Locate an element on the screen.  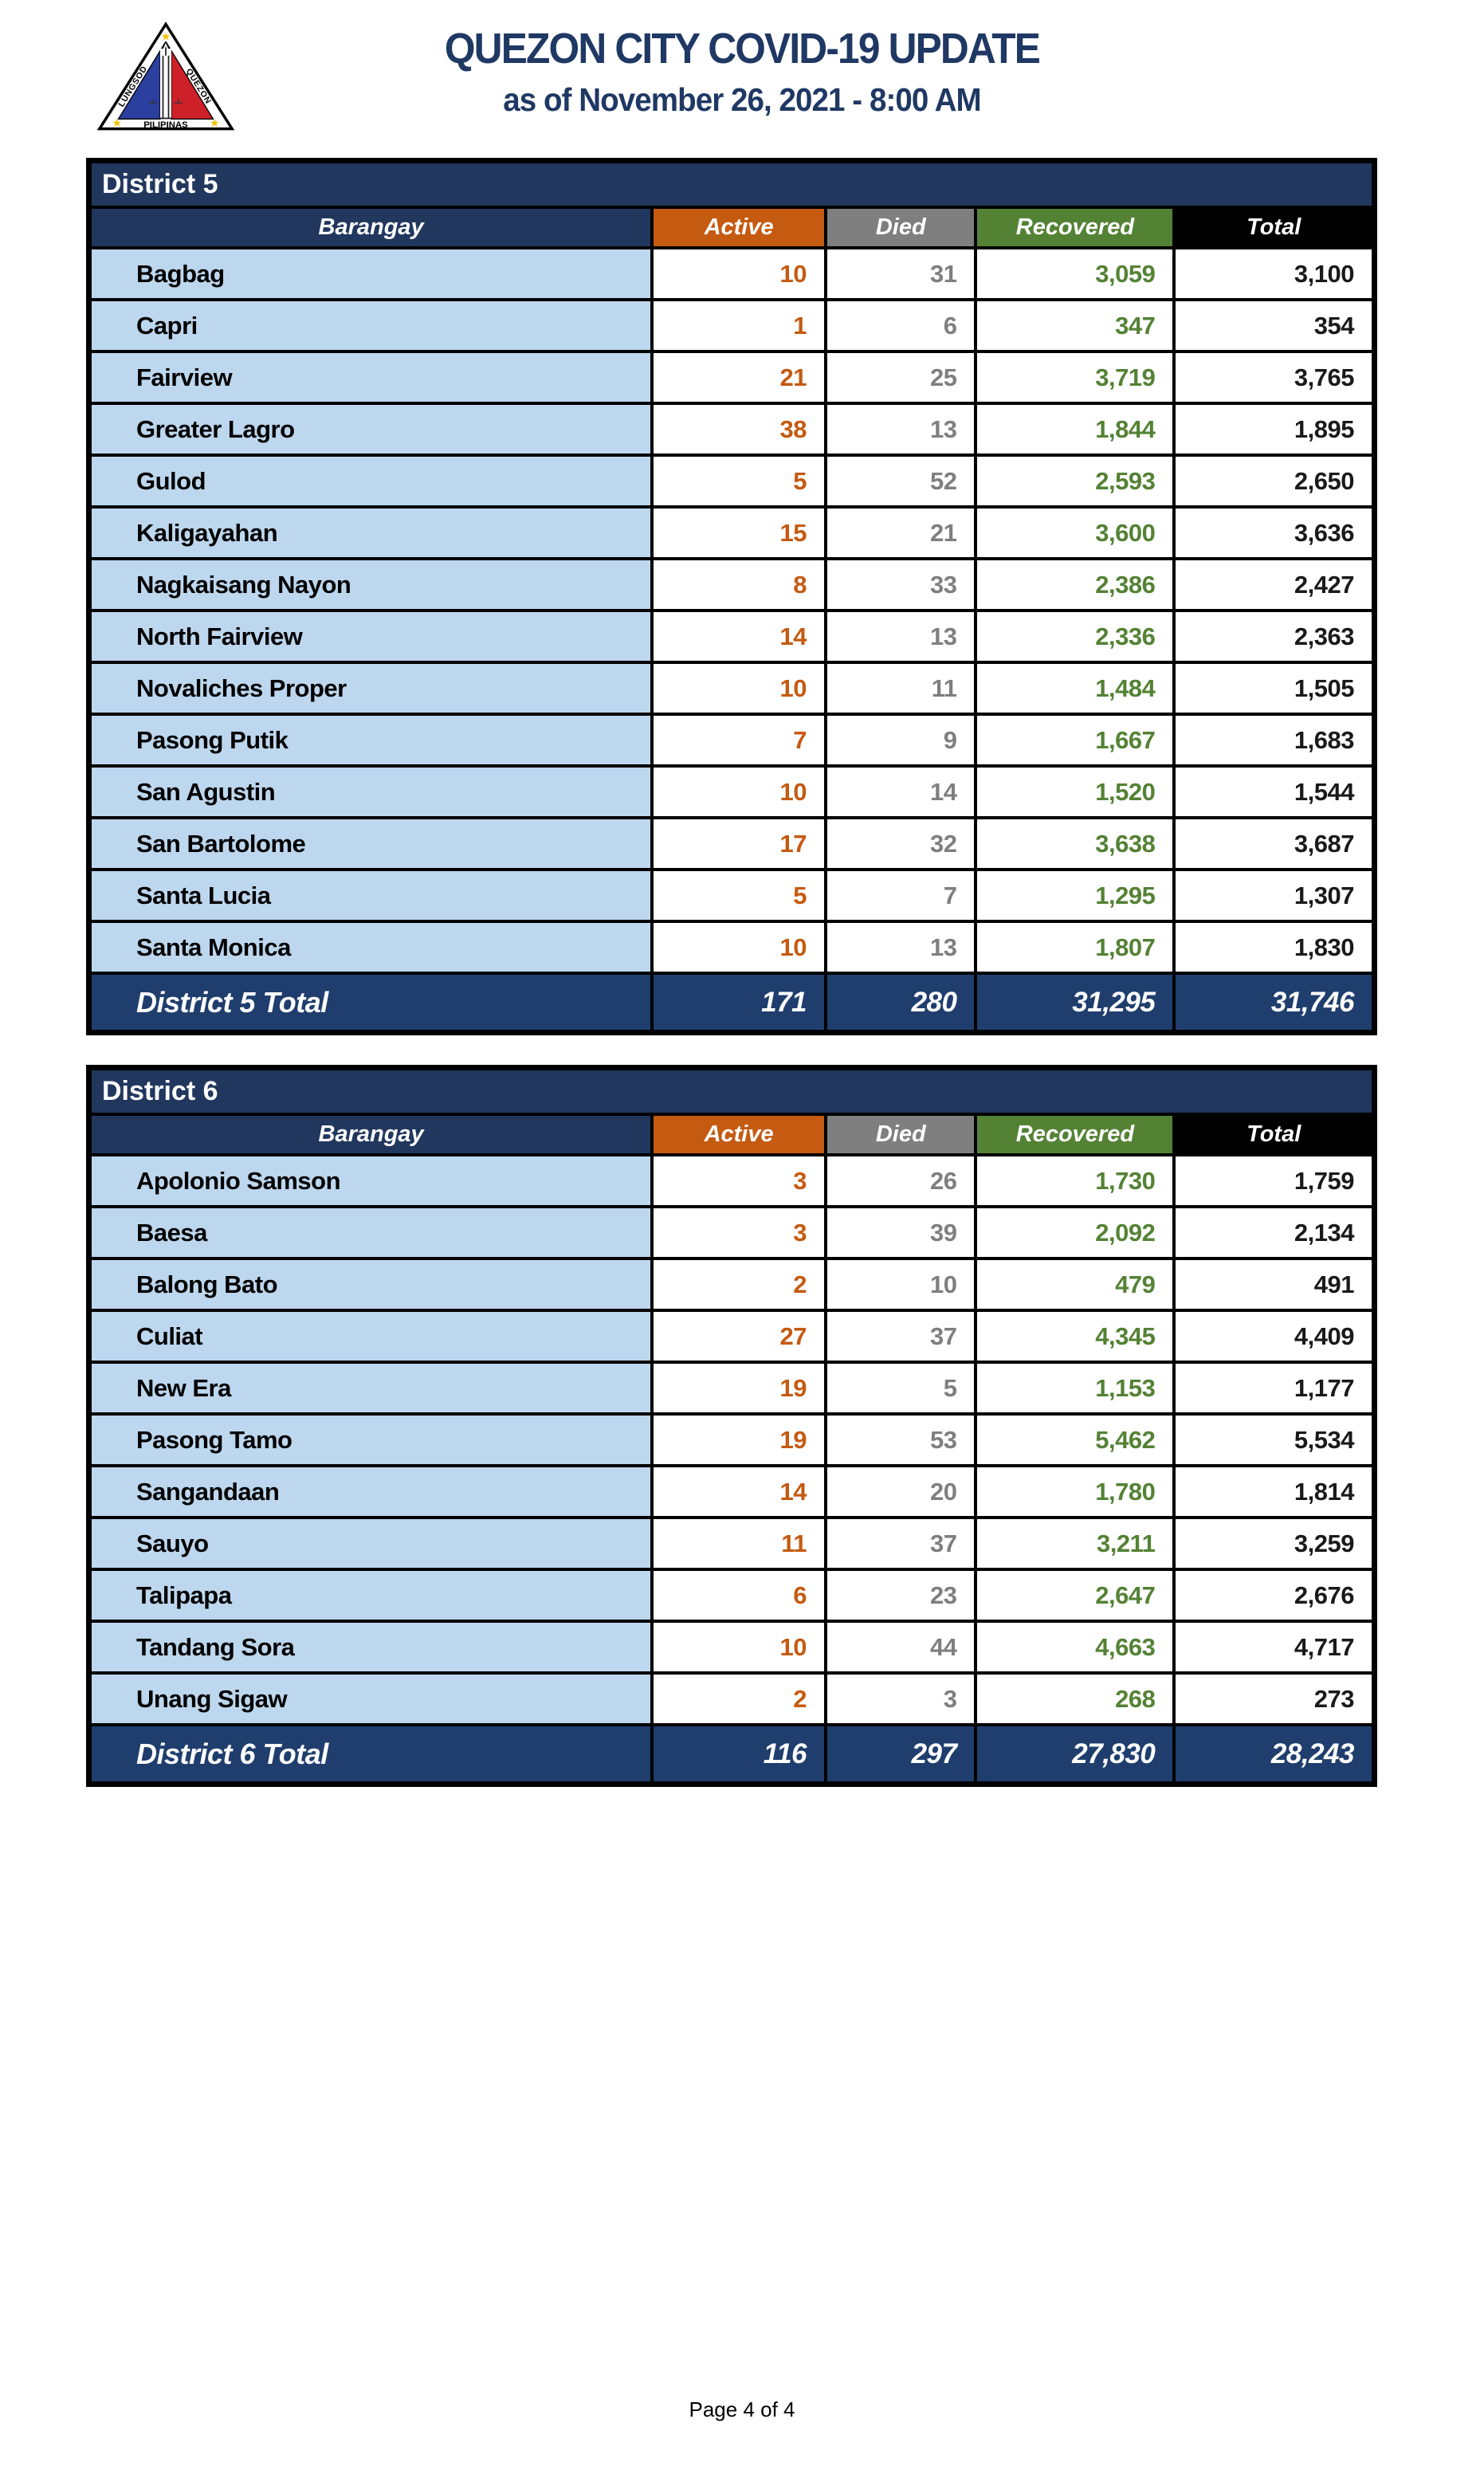
value-active: 3 is located at coordinates (739, 1180).